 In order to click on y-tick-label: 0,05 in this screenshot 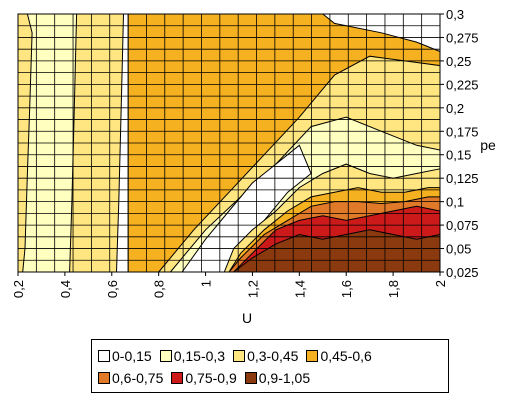, I will do `click(458, 249)`.